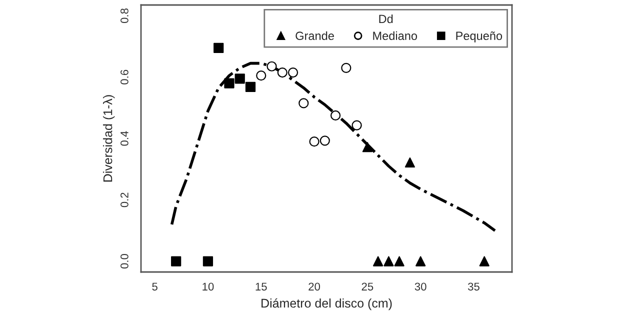 Image resolution: width=625 pixels, height=323 pixels. What do you see at coordinates (368, 286) in the screenshot?
I see `x-tick-label: 25` at bounding box center [368, 286].